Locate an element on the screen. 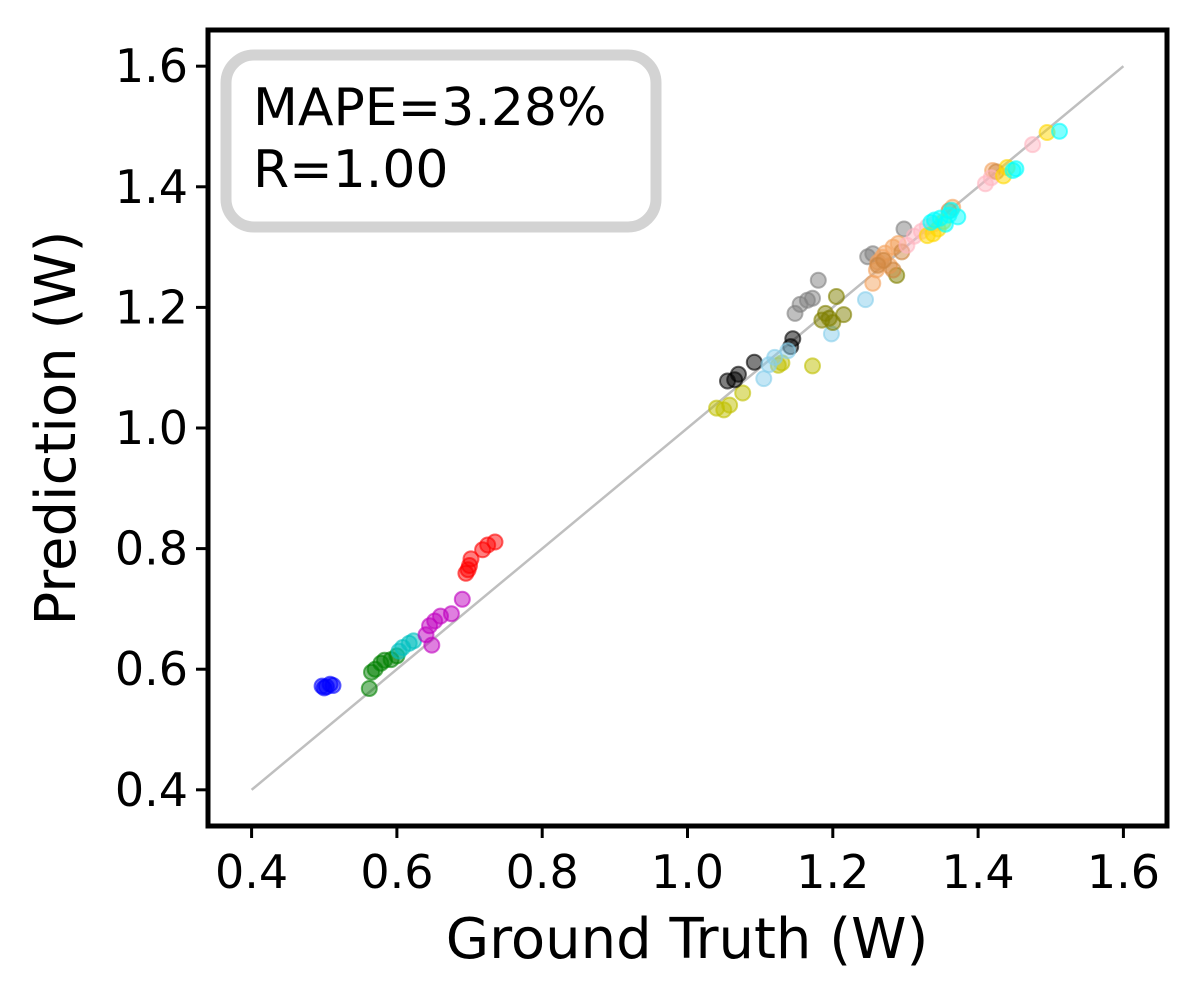 The width and height of the screenshot is (1200, 1000). annotation-box: MAPE=3.28% R=1.00 is located at coordinates (441, 141).